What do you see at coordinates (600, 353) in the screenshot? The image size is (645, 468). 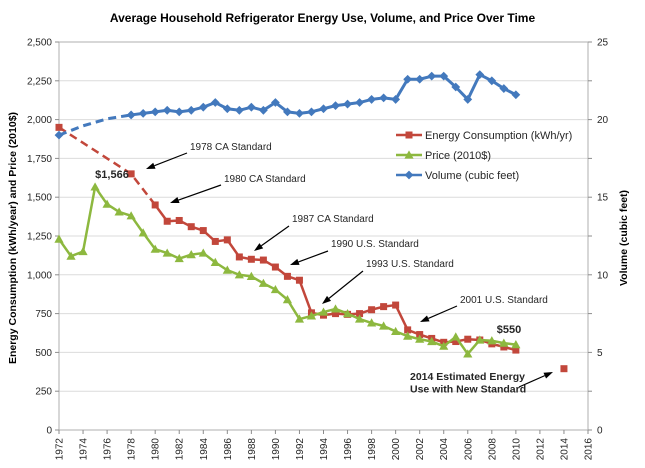 I see `y-right-tick-label: 5` at bounding box center [600, 353].